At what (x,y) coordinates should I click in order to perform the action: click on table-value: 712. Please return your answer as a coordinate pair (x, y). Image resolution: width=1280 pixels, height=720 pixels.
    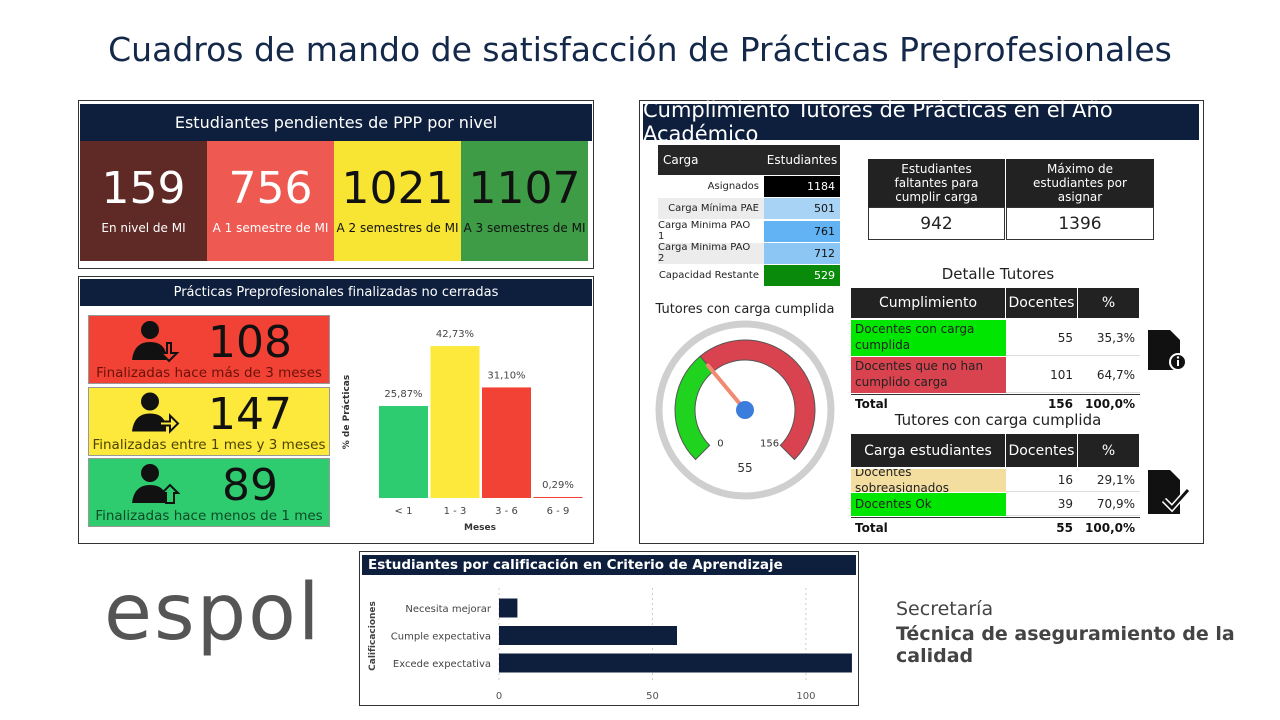
    Looking at the image, I should click on (802, 253).